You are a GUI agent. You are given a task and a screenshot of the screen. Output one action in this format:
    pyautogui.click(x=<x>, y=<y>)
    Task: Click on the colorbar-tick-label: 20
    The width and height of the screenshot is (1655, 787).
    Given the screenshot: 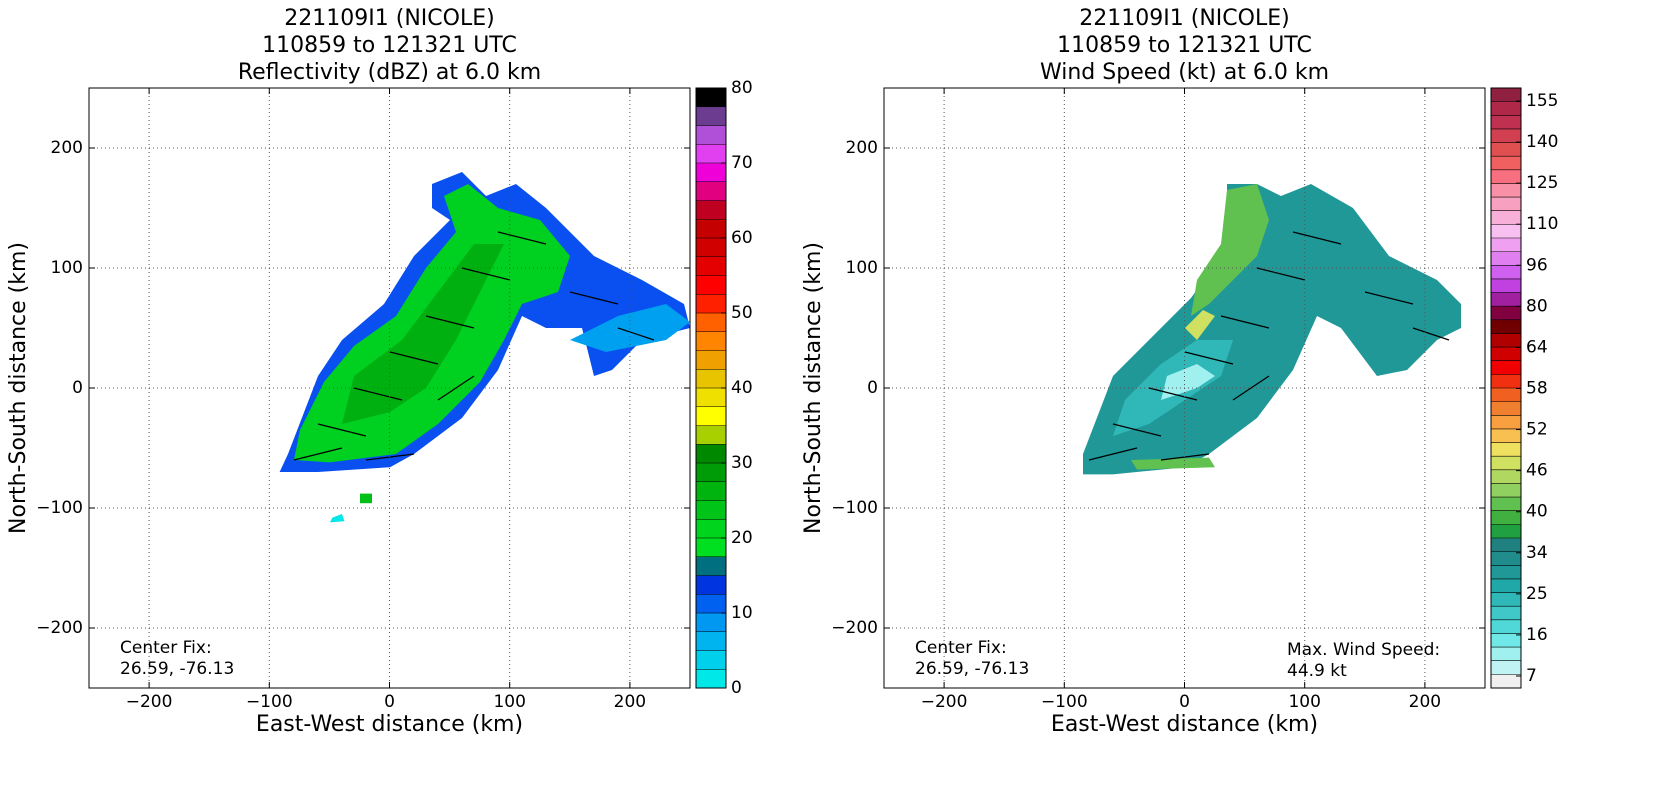 What is the action you would take?
    pyautogui.click(x=742, y=538)
    